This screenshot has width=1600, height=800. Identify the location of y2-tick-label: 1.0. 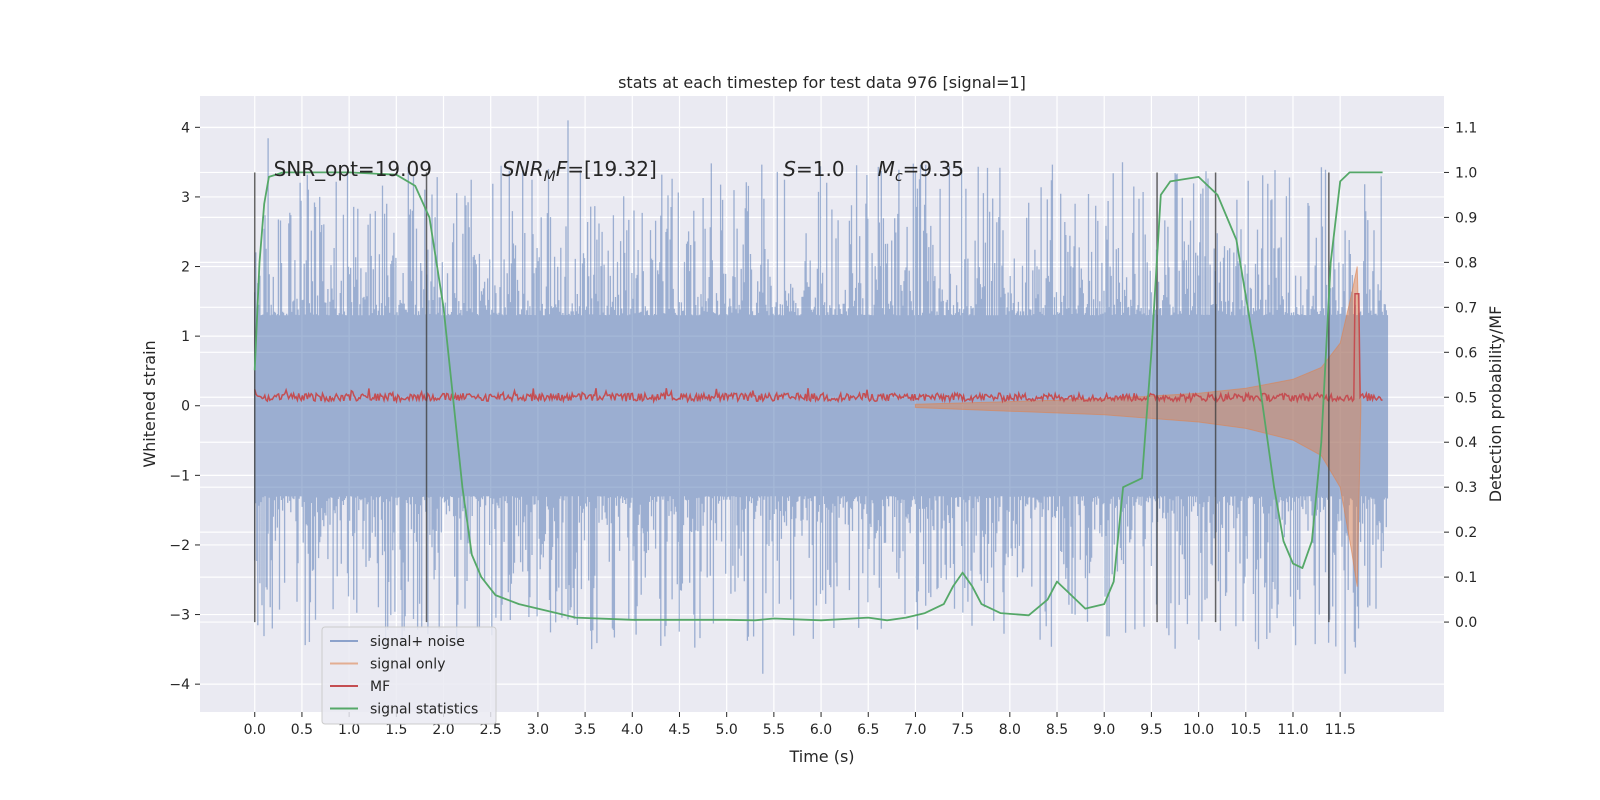
(1466, 173).